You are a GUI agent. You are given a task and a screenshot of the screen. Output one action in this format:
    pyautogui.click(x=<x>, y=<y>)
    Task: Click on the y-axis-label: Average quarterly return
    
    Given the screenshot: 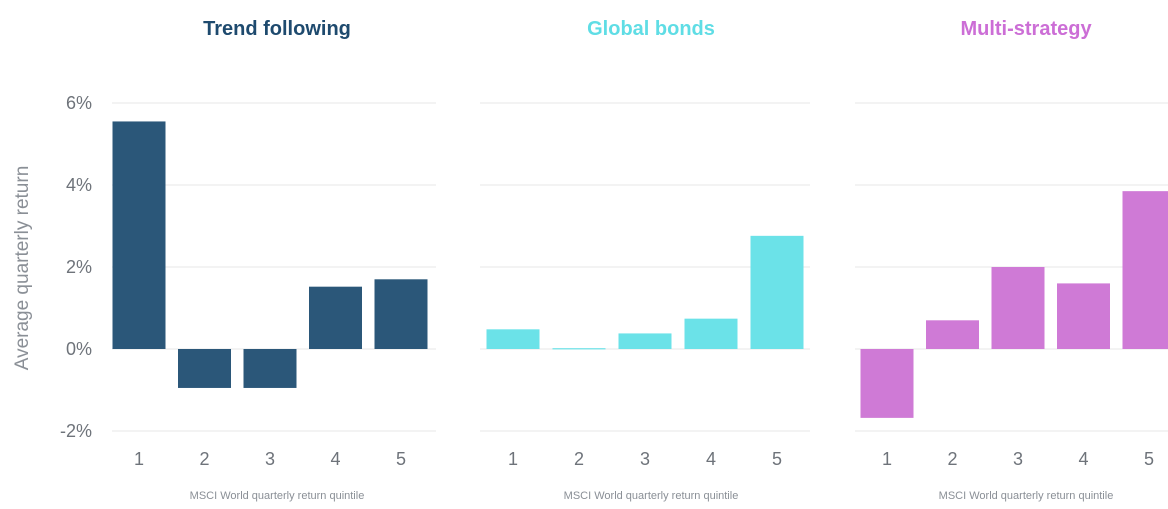 What is the action you would take?
    pyautogui.click(x=22, y=268)
    